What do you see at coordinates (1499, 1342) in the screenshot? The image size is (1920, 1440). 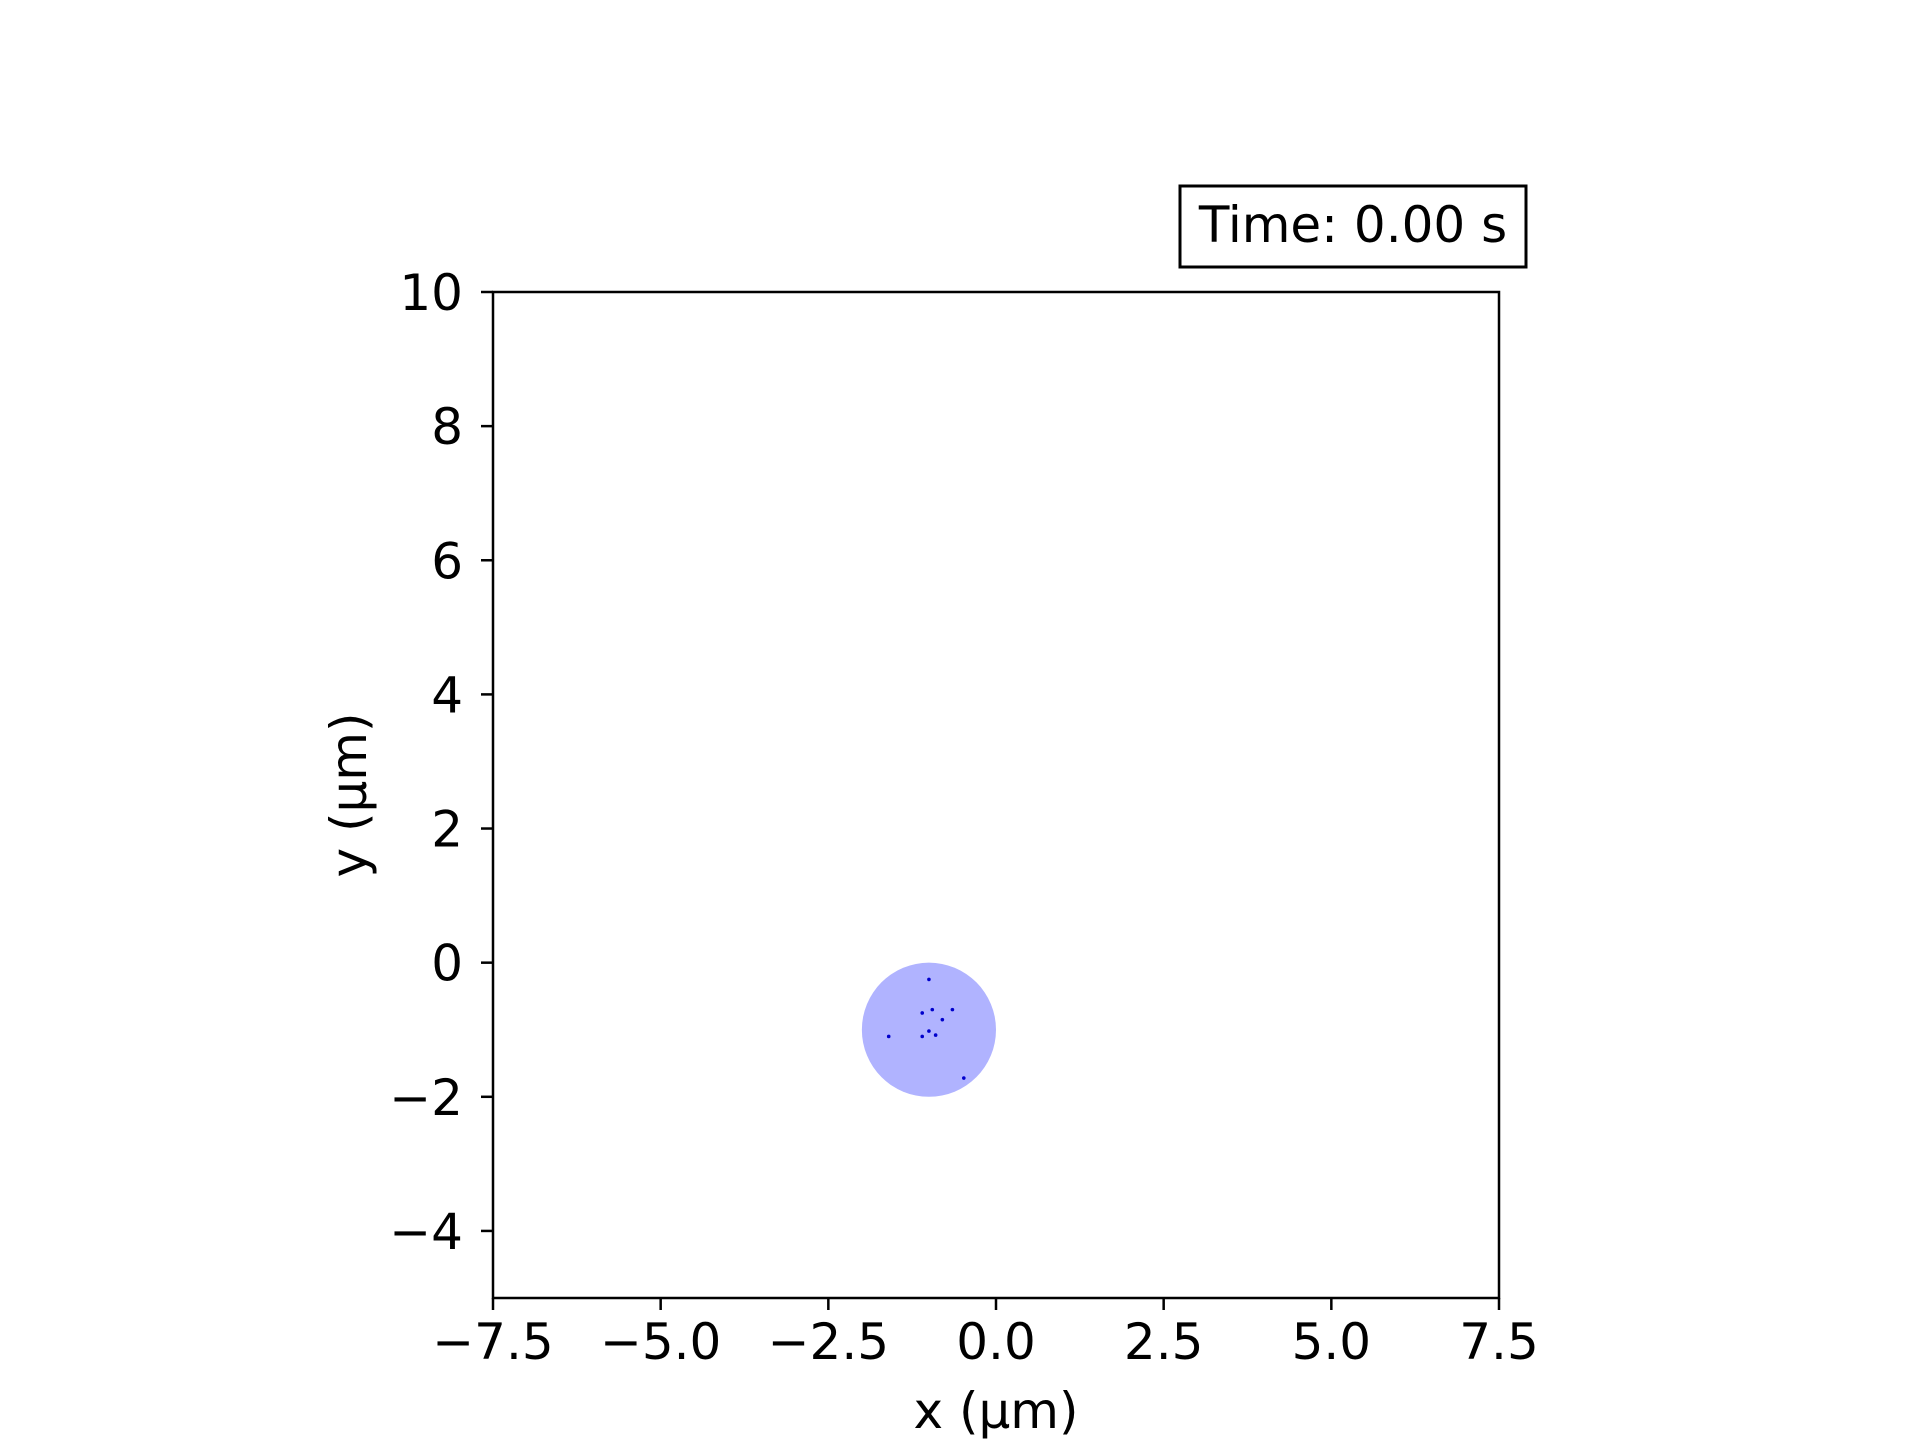 I see `x-tick-label-6: 7.5` at bounding box center [1499, 1342].